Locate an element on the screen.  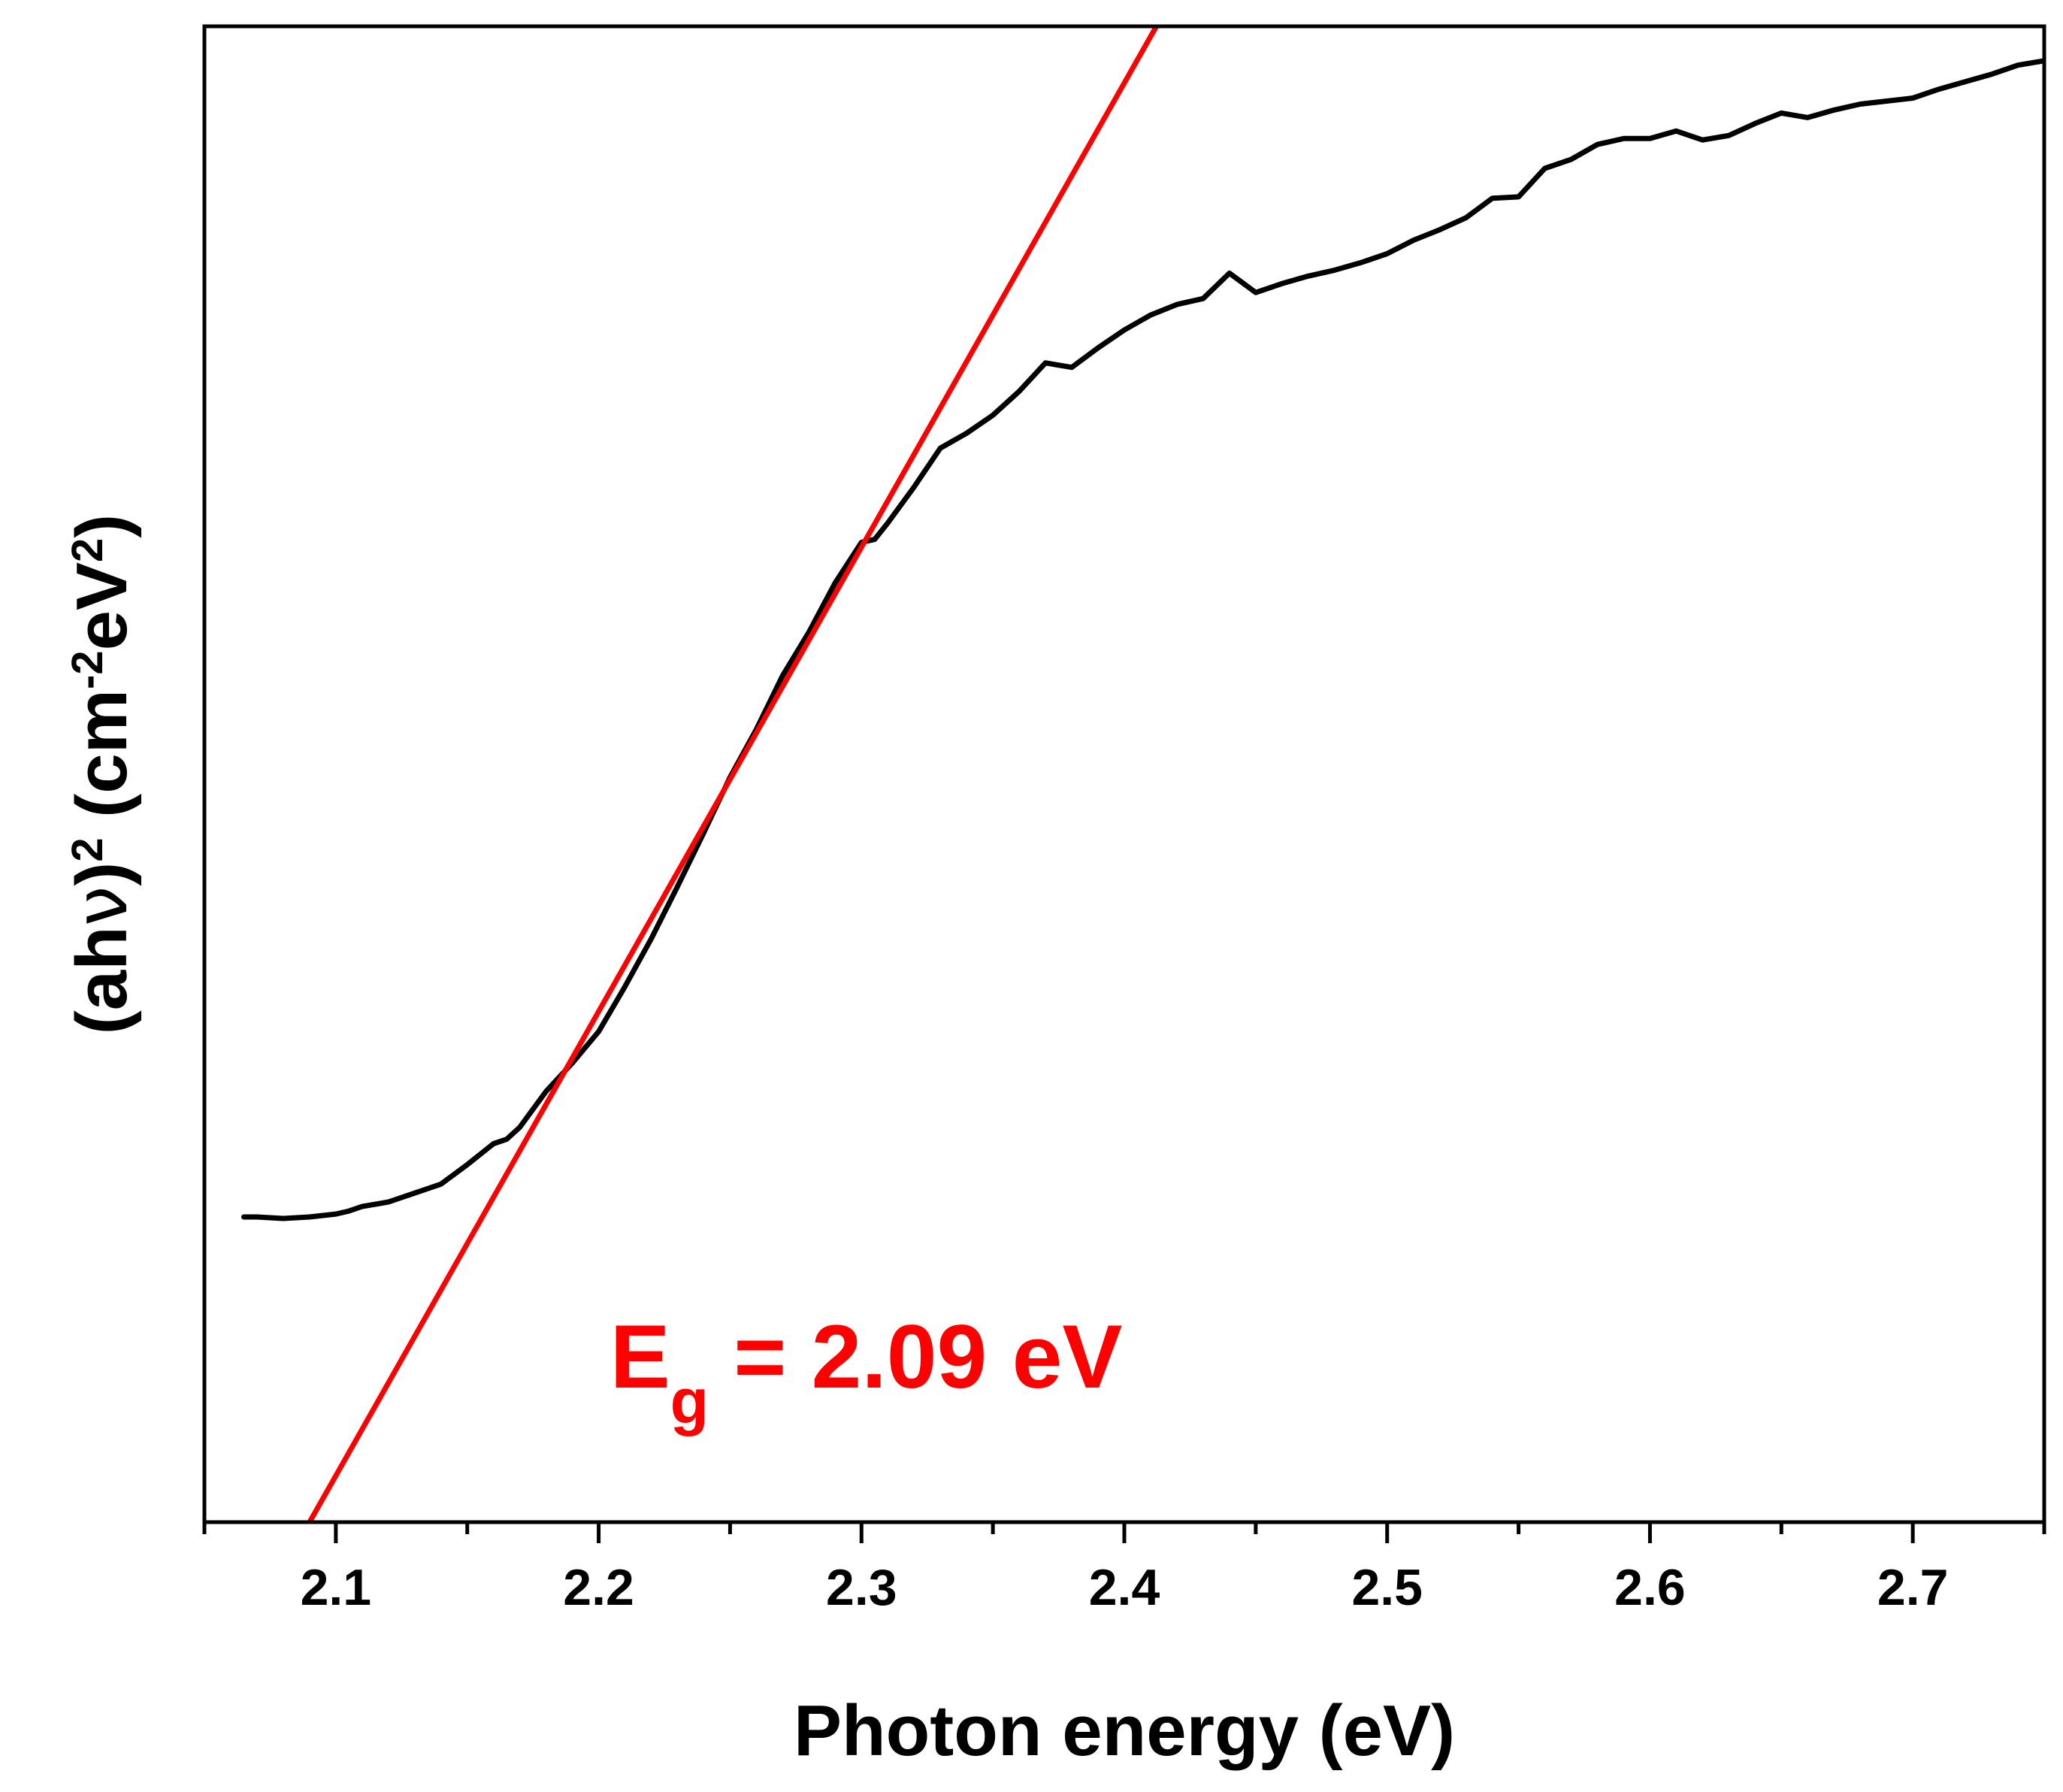
y-axis-title-units-open: (cm is located at coordinates (102, 763).